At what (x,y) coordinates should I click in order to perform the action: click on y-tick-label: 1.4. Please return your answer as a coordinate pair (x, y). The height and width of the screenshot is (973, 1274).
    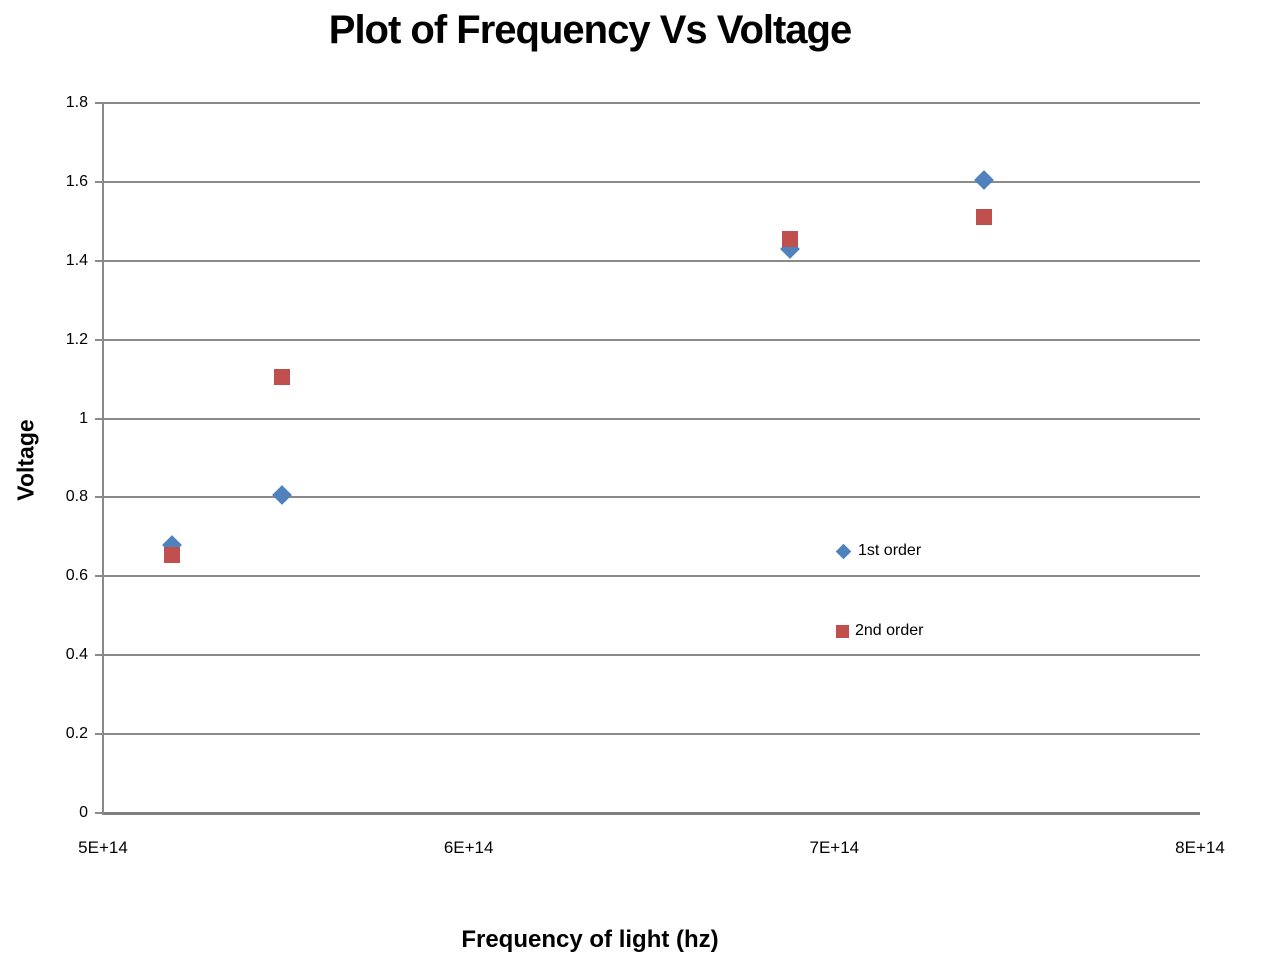
    Looking at the image, I should click on (76, 260).